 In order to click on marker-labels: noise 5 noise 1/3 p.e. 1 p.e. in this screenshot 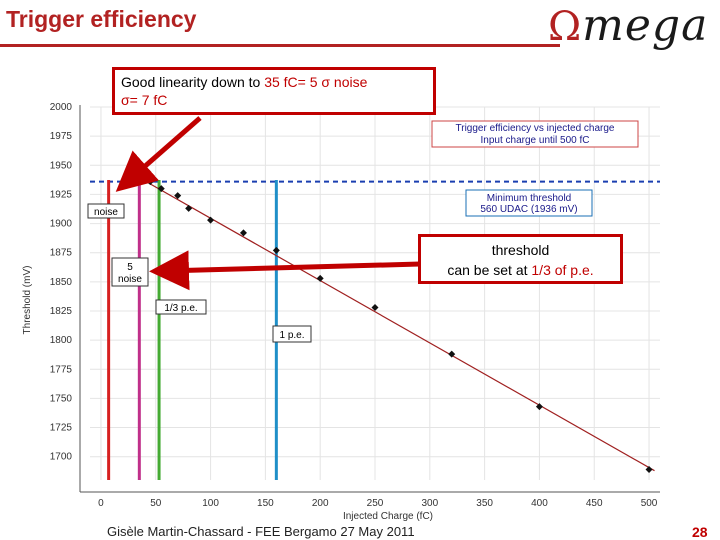, I will do `click(199, 273)`.